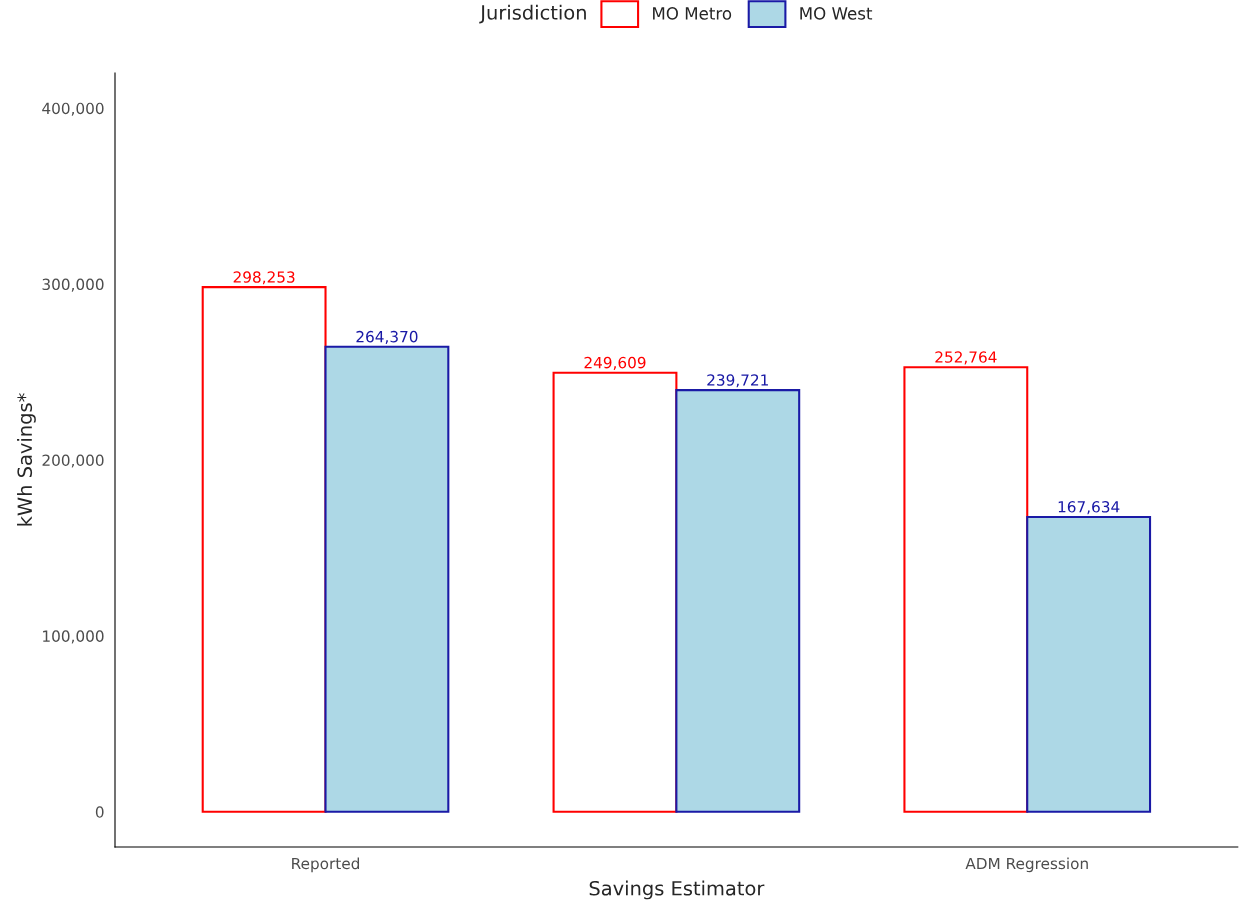 The image size is (1239, 903). What do you see at coordinates (26, 459) in the screenshot?
I see `y-axis-title: kWh Savings*` at bounding box center [26, 459].